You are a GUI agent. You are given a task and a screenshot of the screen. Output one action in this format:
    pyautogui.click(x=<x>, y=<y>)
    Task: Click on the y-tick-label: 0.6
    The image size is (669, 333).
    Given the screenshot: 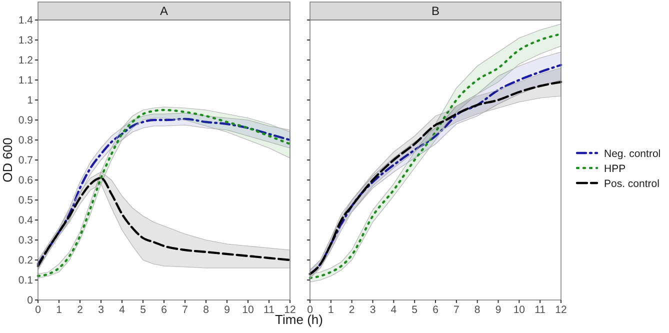 What is the action you would take?
    pyautogui.click(x=26, y=180)
    